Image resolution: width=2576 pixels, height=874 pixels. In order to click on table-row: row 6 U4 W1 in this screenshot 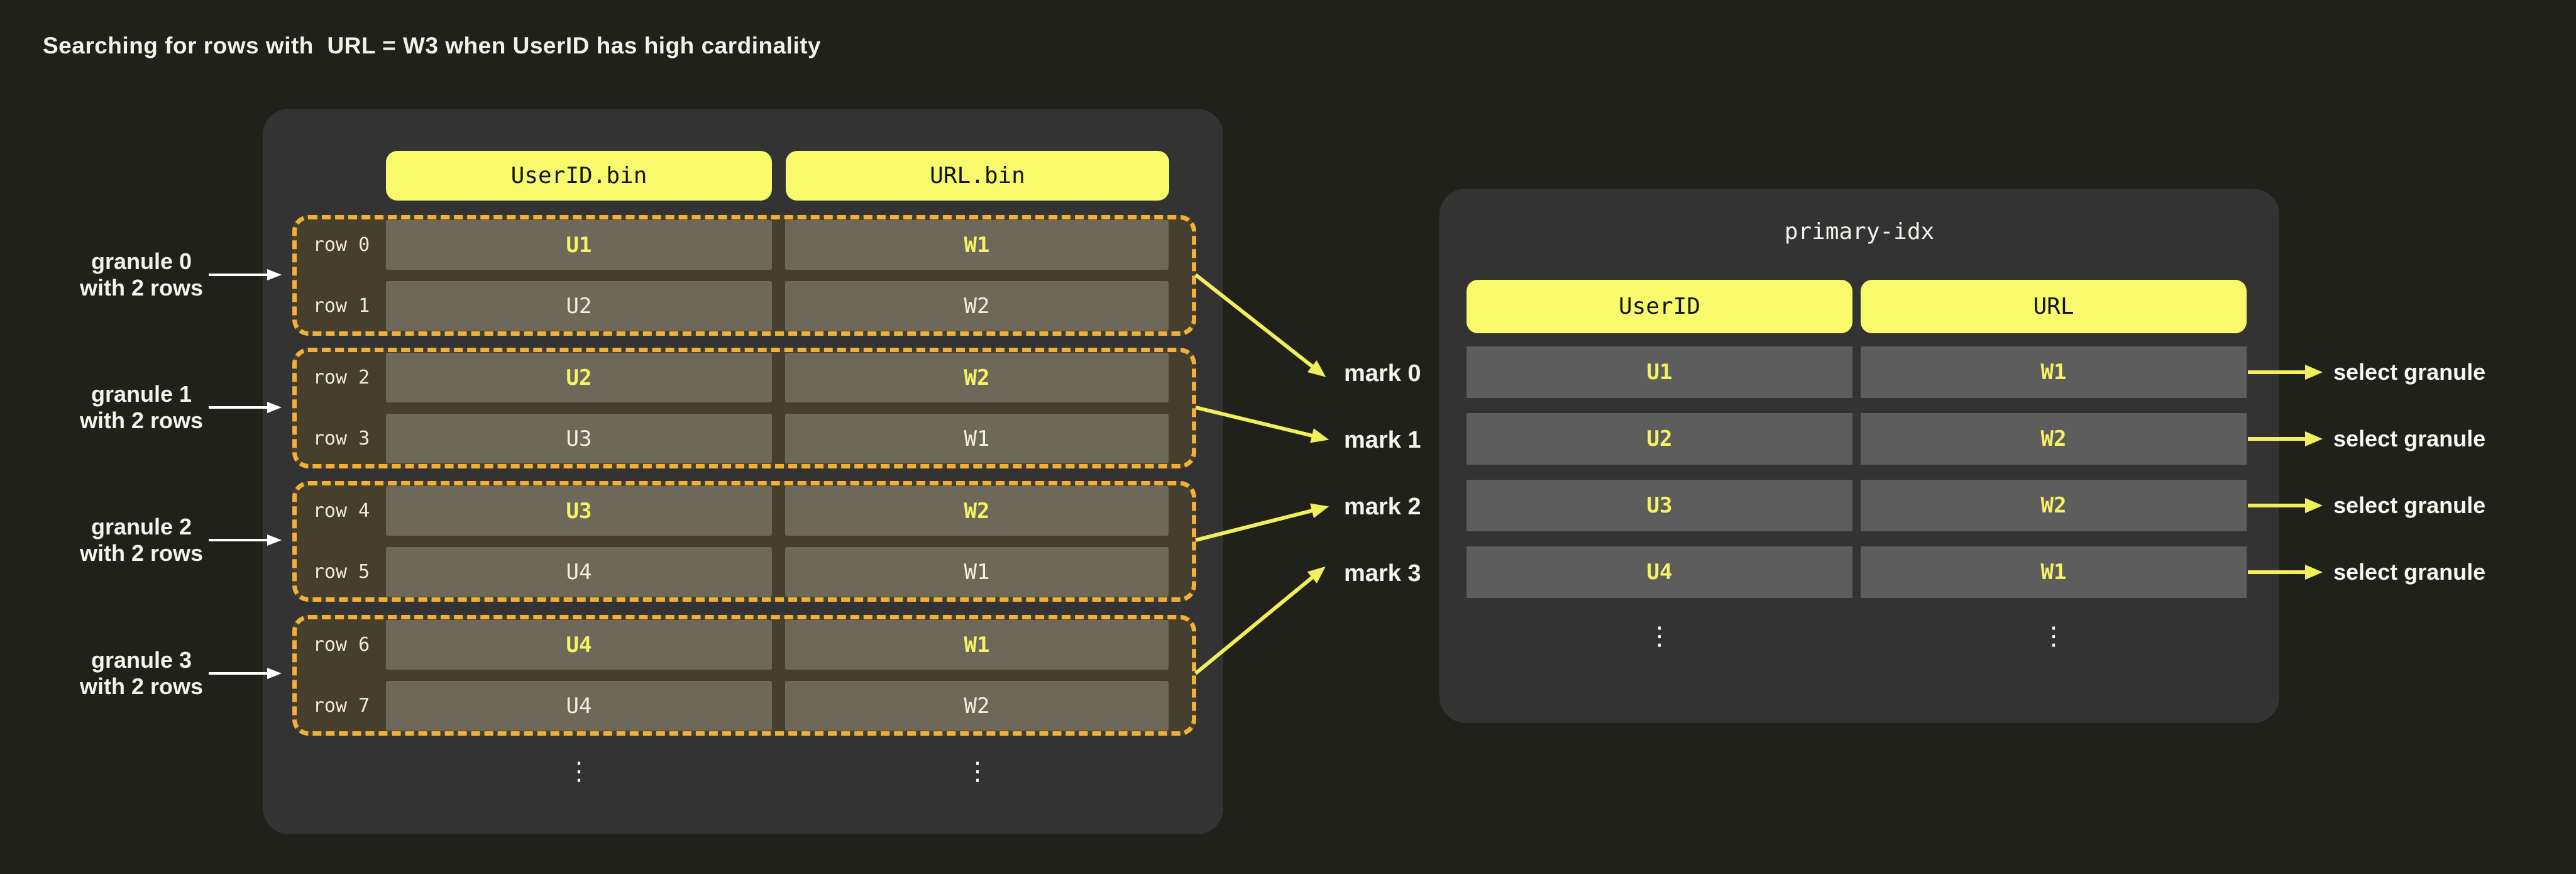, I will do `click(745, 645)`.